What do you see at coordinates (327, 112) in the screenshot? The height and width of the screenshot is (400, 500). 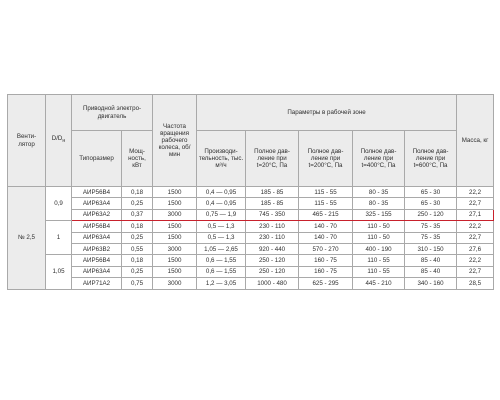 I see `header-params: Параметры в рабочей зоне` at bounding box center [327, 112].